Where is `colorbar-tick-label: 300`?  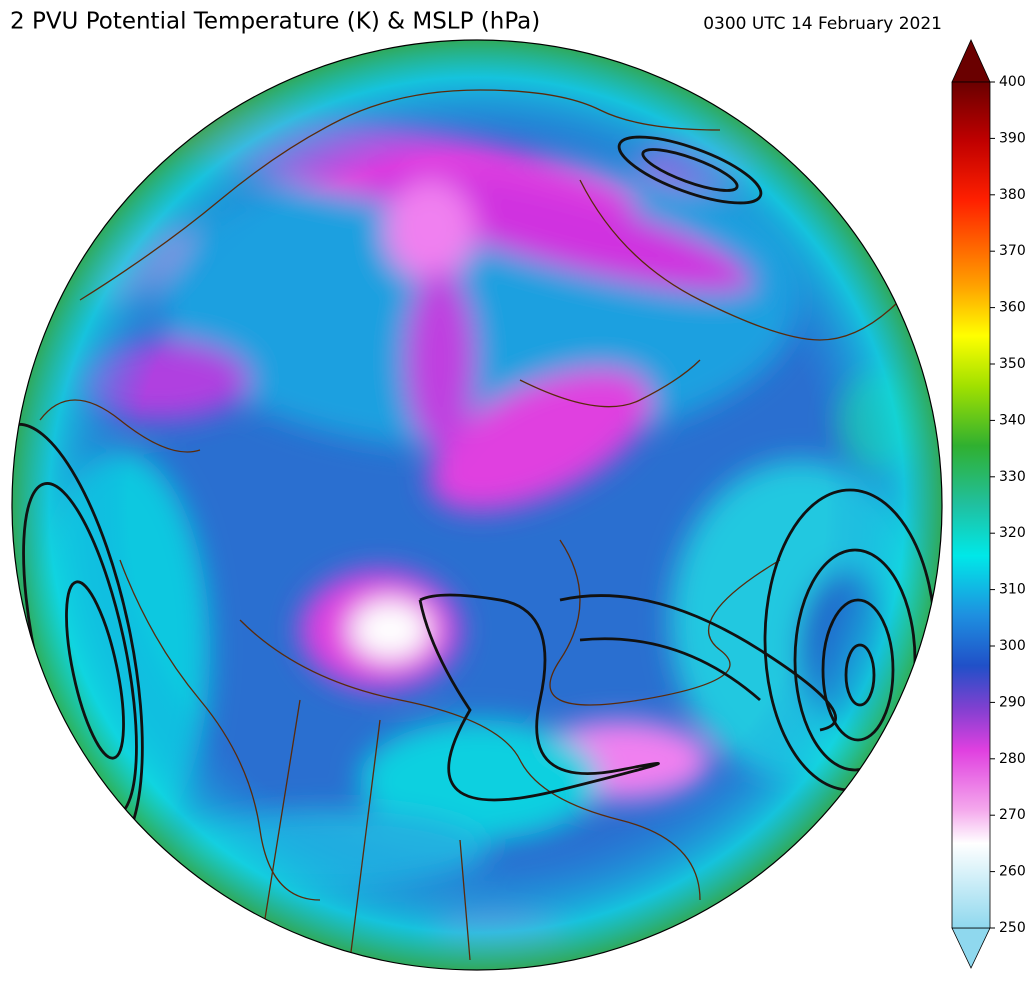 colorbar-tick-label: 300 is located at coordinates (1012, 646).